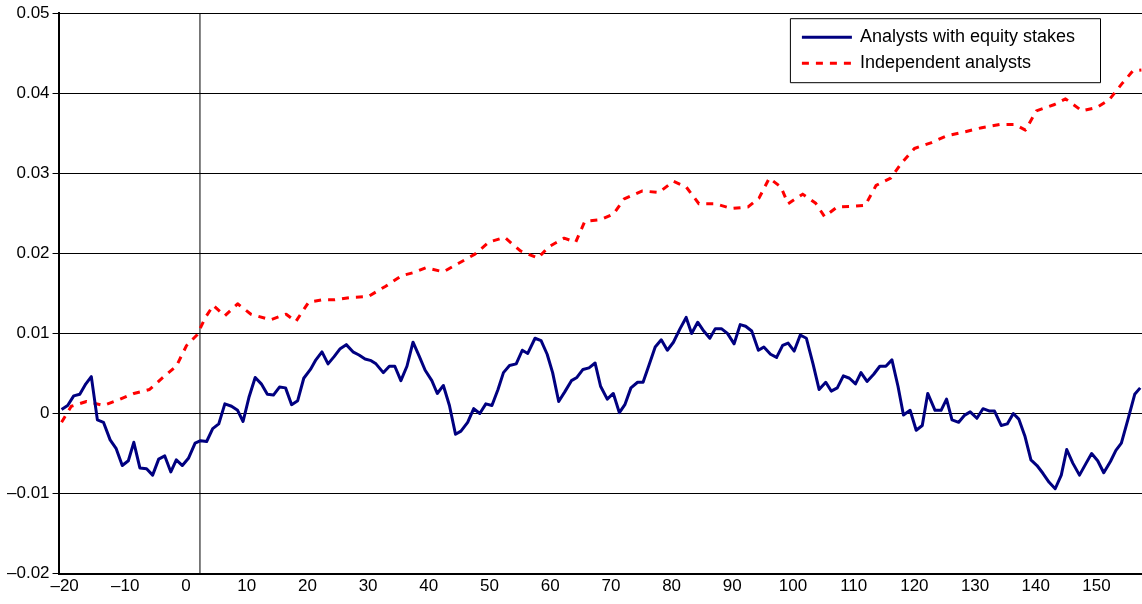 The height and width of the screenshot is (604, 1142). I want to click on y-tick-label: –0.01, so click(28, 493).